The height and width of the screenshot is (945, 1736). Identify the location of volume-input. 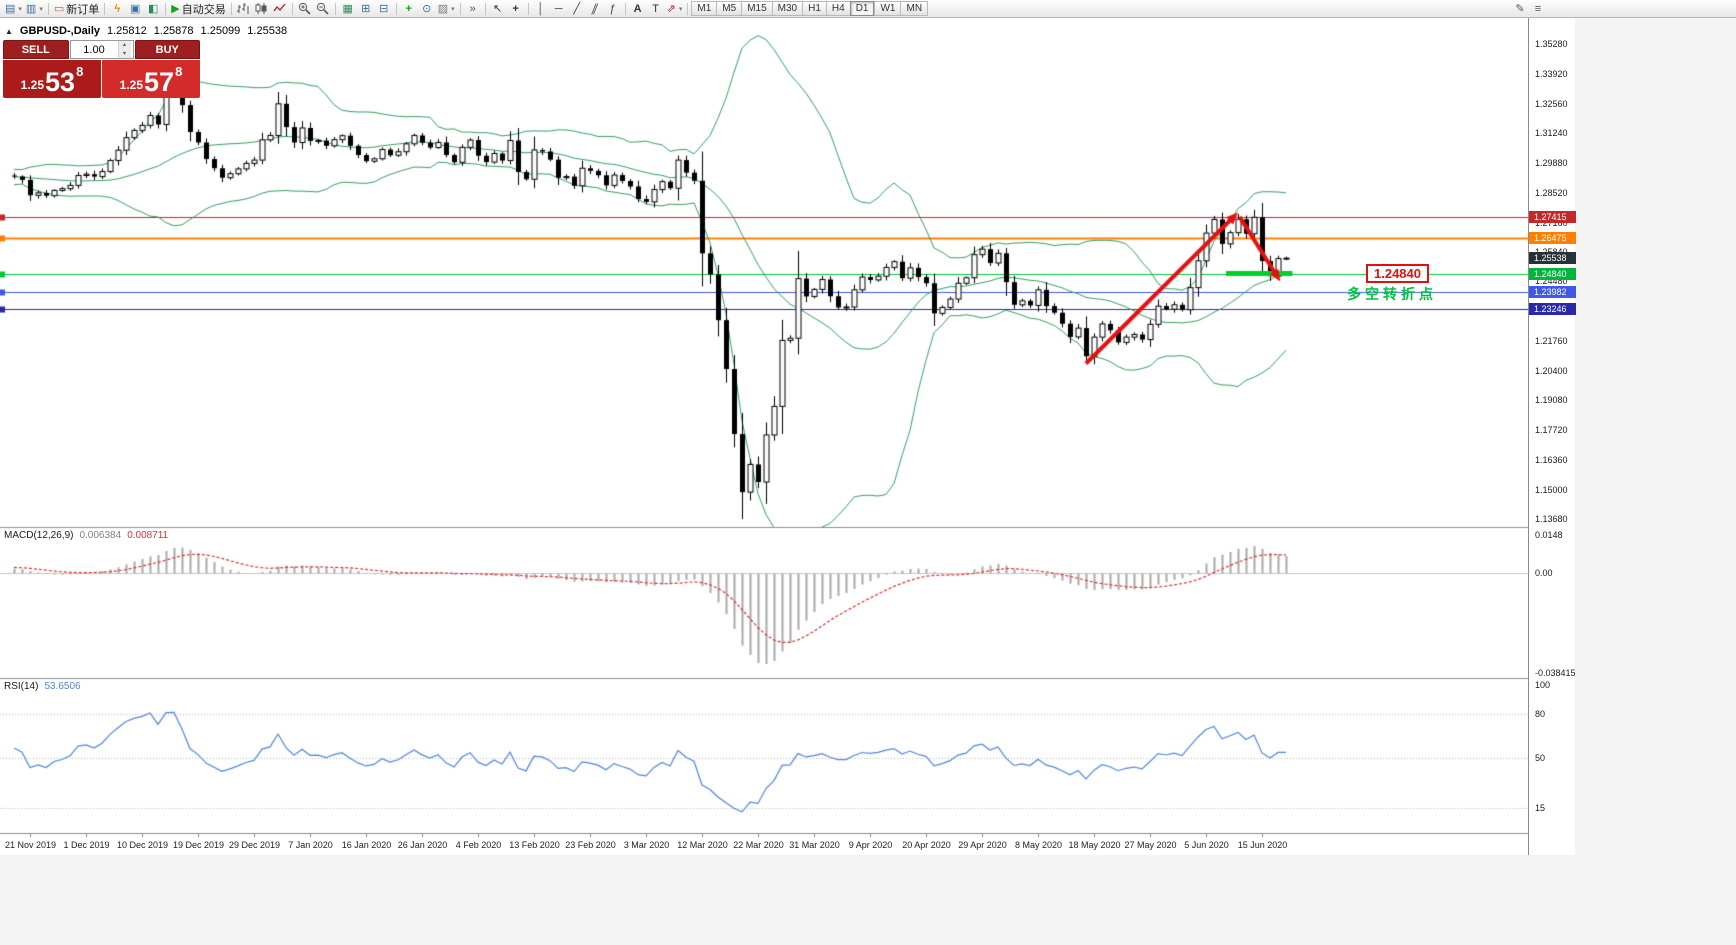
(94, 49).